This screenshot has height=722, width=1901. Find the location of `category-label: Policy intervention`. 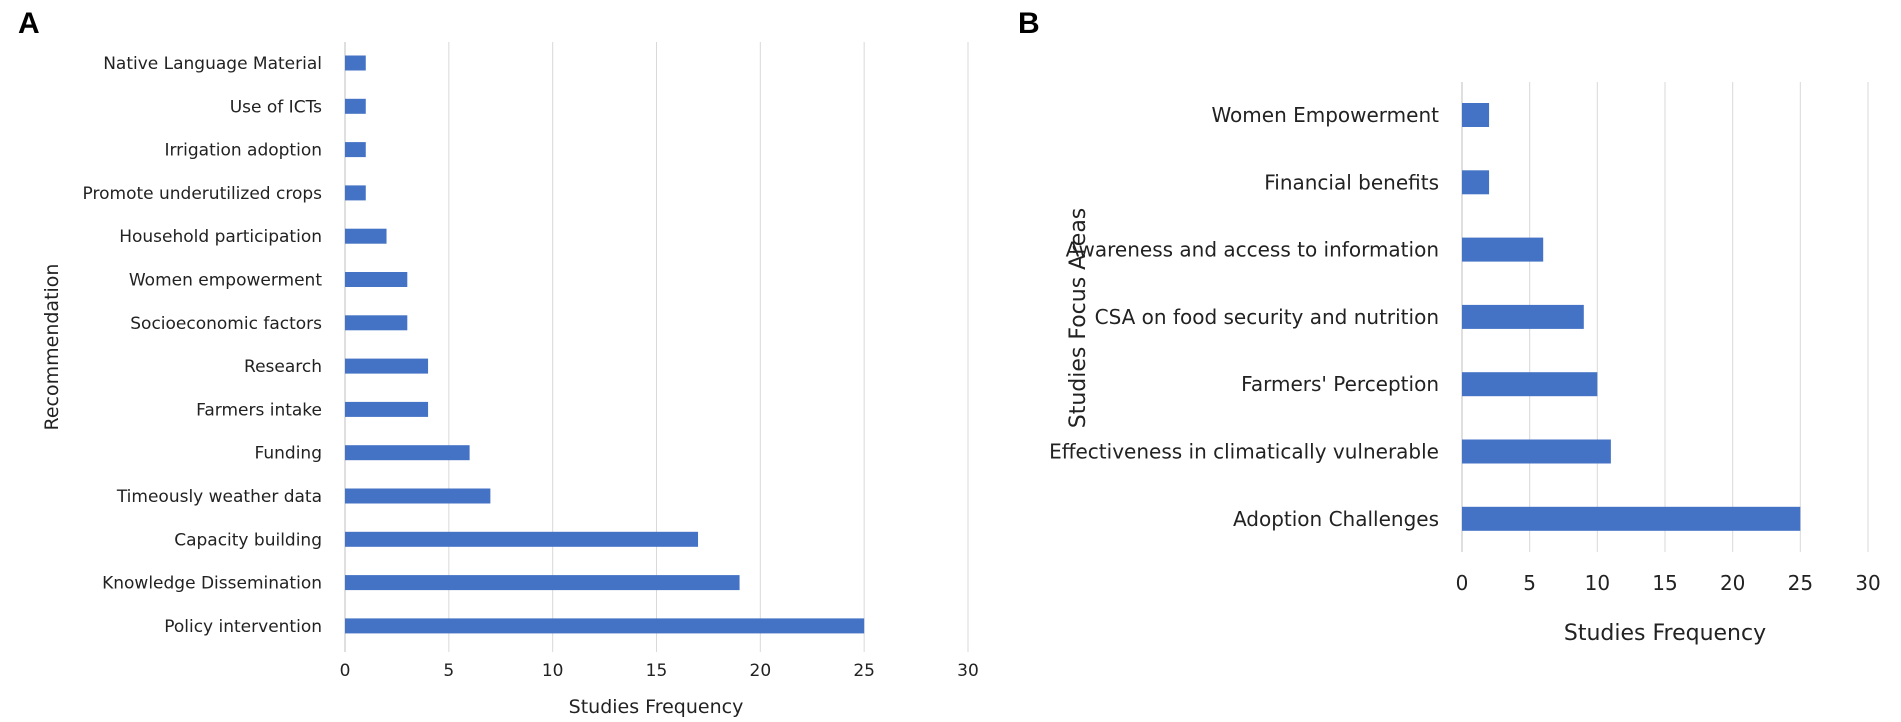

category-label: Policy intervention is located at coordinates (243, 627).